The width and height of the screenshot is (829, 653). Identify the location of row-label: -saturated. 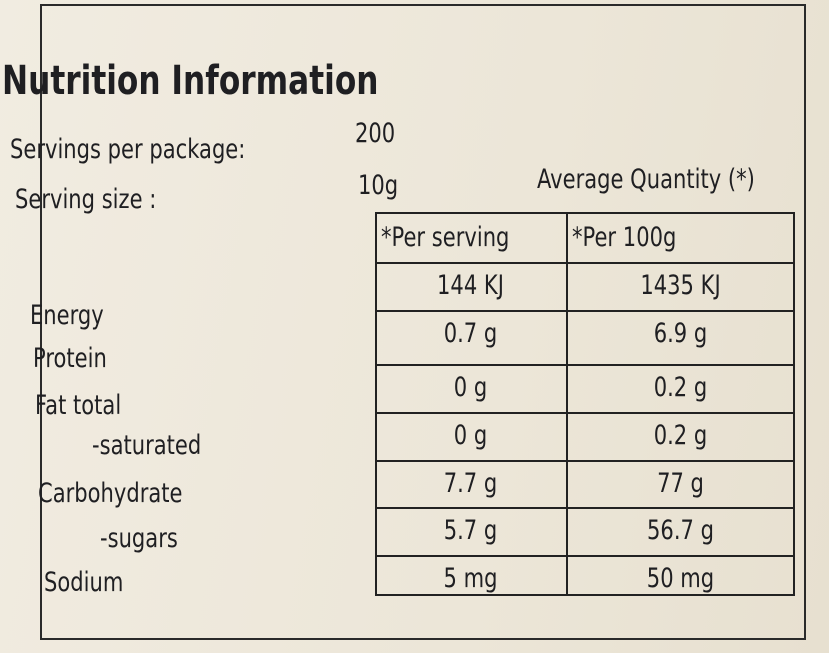
(147, 445).